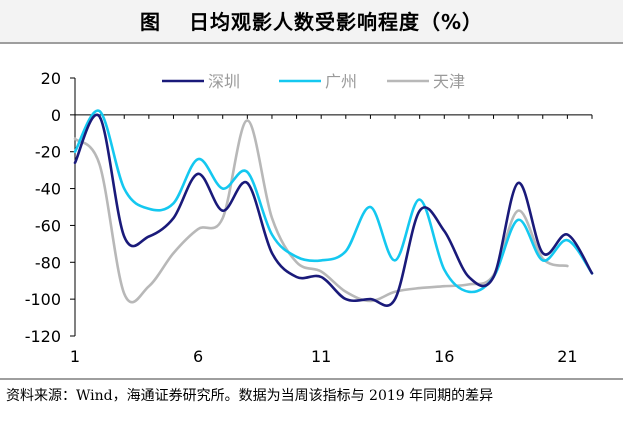 The image size is (623, 434). Describe the element at coordinates (48, 152) in the screenshot. I see `y-tick-label: -20` at that location.